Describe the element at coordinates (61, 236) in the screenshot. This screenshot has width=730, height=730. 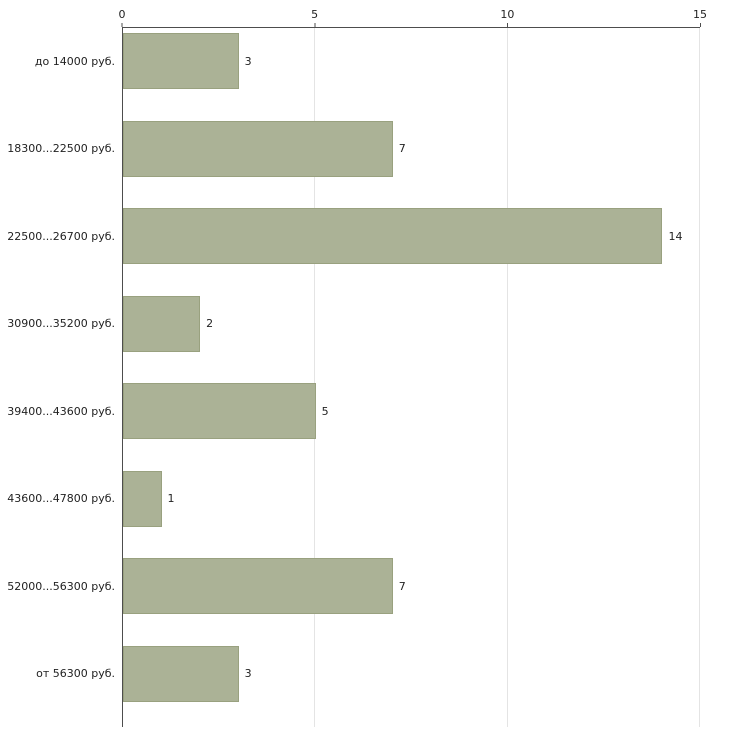
I see `category-label: 22500...26700 руб.` at that location.